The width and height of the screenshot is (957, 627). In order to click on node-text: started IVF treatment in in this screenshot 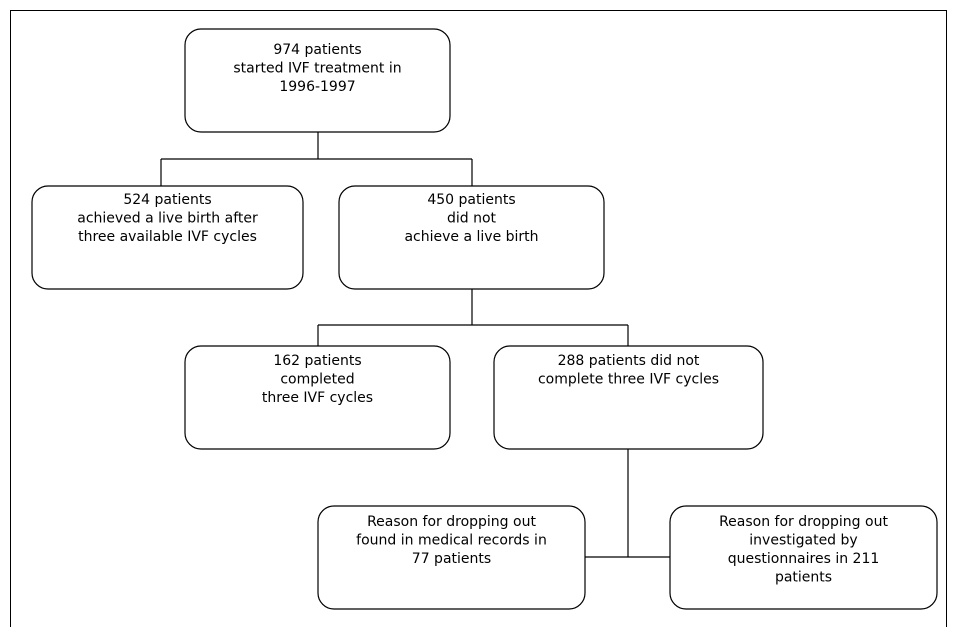, I will do `click(317, 69)`.